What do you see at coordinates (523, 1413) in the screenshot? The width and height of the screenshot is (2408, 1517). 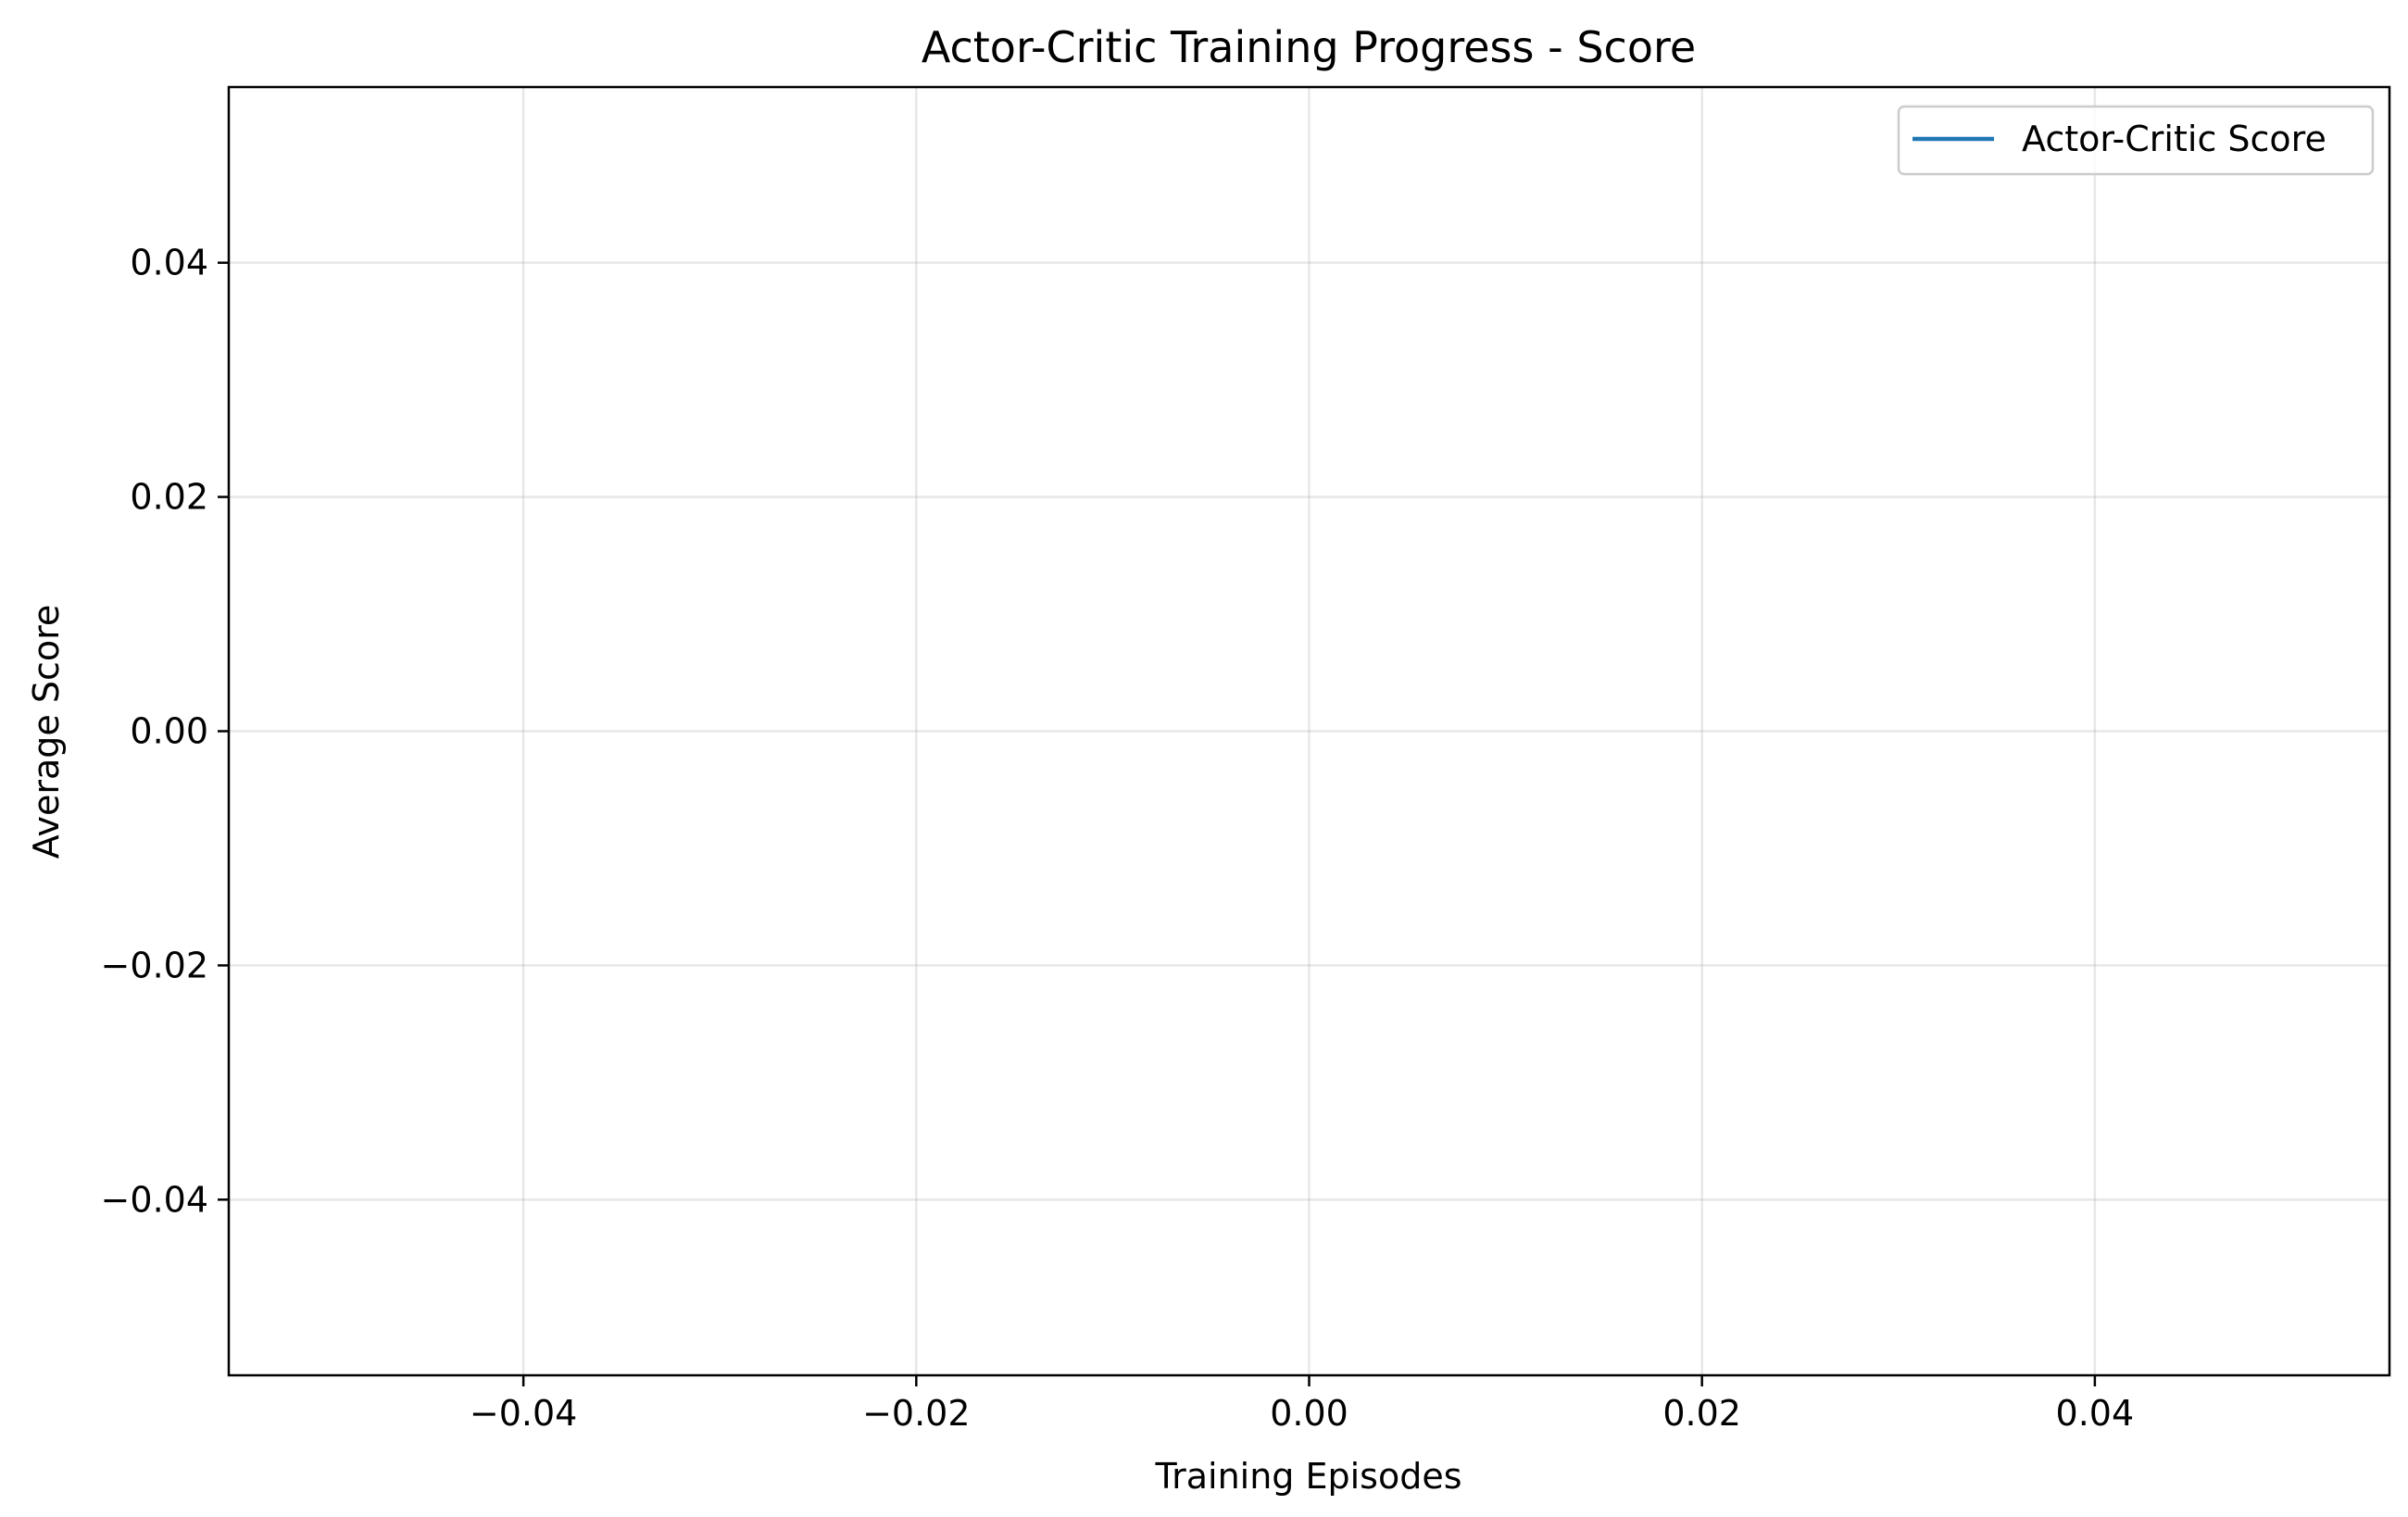 I see `x-tick-label: −0.04` at bounding box center [523, 1413].